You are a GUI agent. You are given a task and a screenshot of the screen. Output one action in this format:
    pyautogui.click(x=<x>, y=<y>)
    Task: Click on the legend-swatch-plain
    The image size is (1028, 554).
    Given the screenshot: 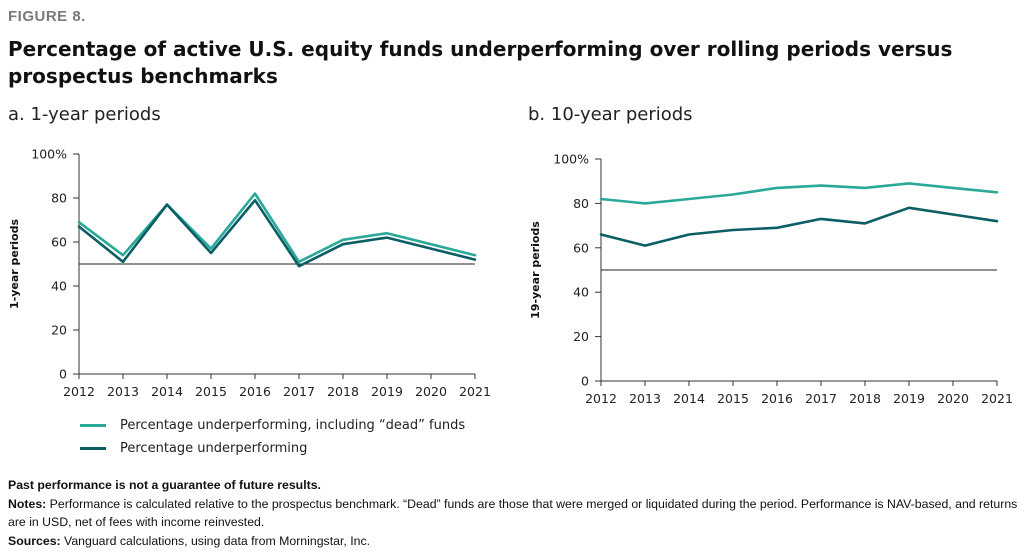 What is the action you would take?
    pyautogui.click(x=93, y=448)
    